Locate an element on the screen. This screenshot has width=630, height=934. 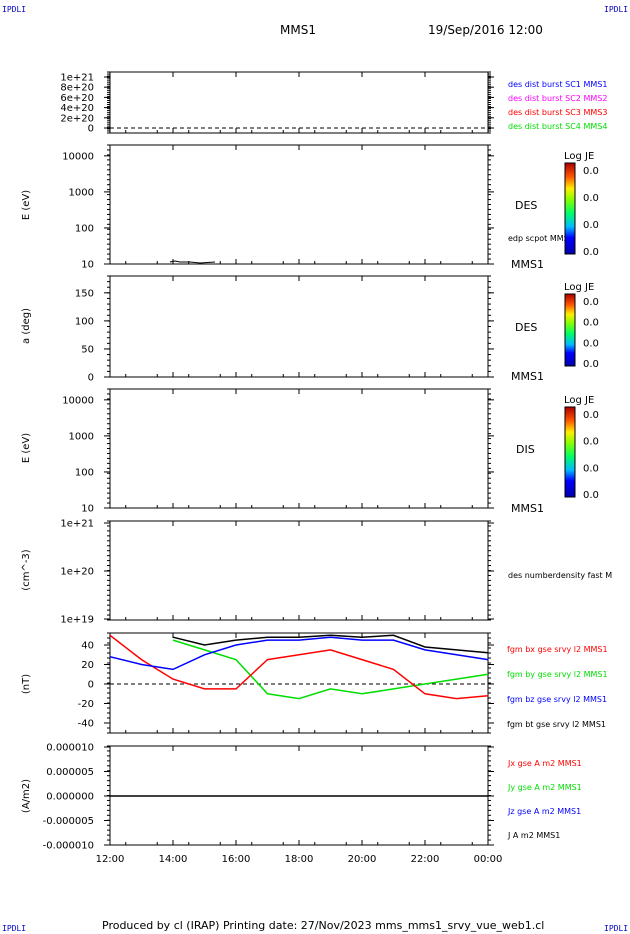
series-line-by is located at coordinates (330, 669).